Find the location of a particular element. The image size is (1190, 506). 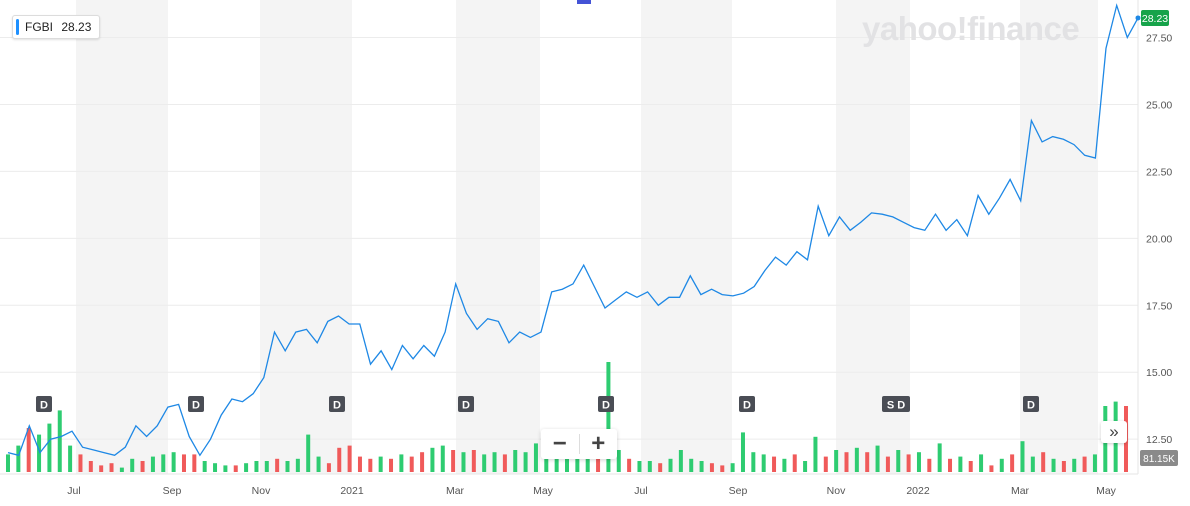

dividend-marker: S D is located at coordinates (896, 404).